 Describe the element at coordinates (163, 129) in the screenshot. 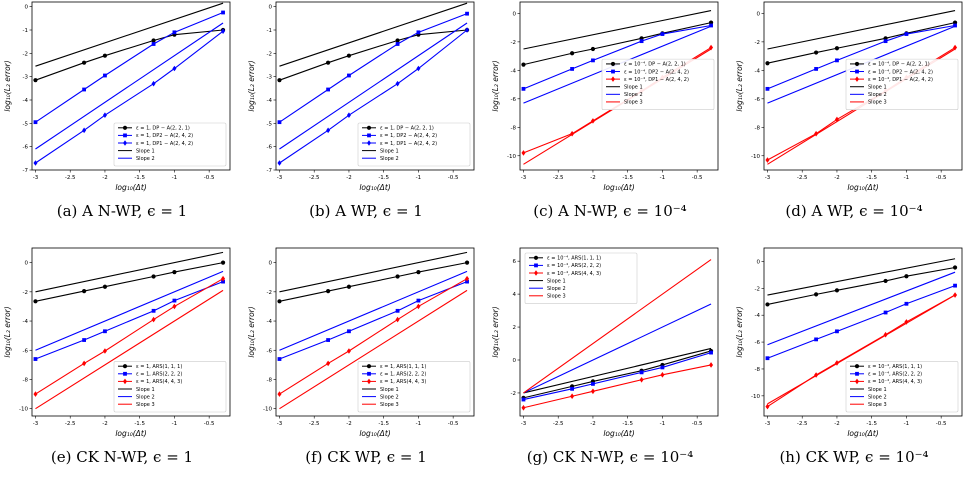

I see `legend-label: ε = 1, DP − A(2, 2, 1)` at that location.